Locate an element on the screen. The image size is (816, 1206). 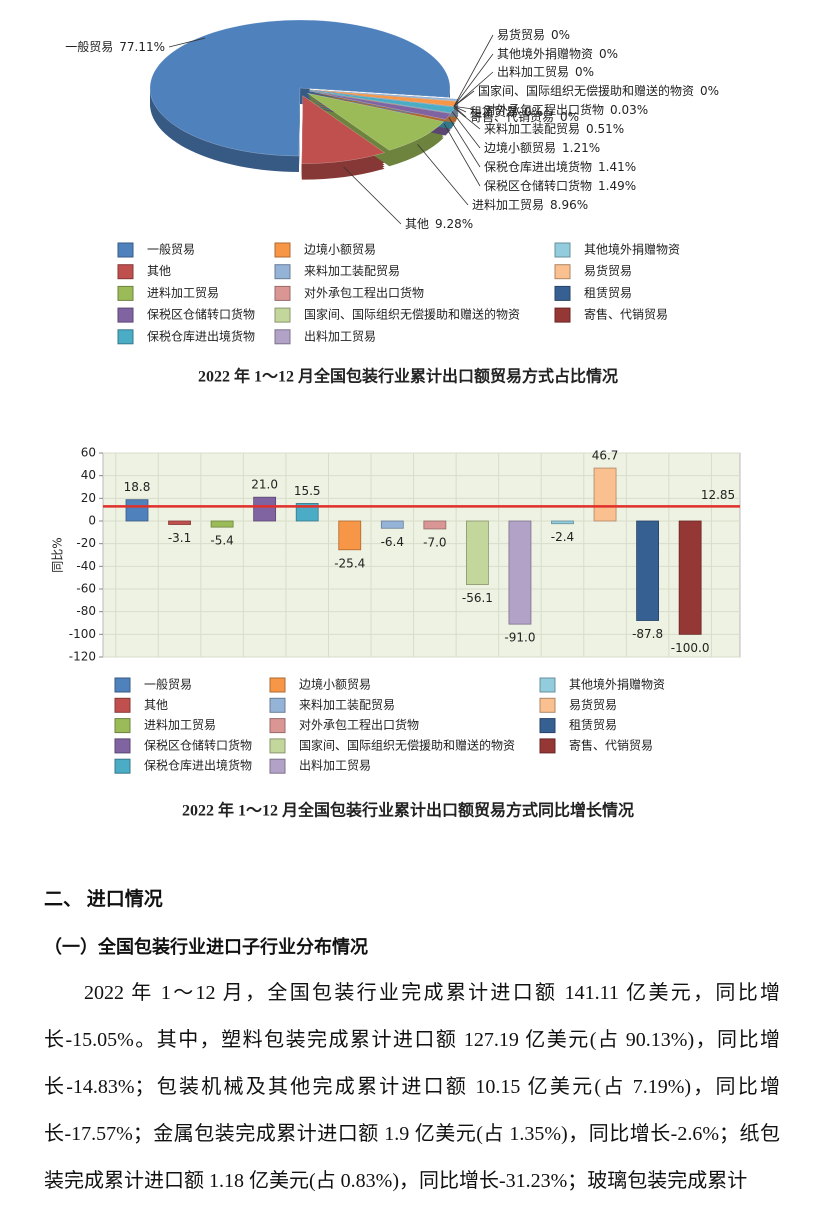
data-label: 18.8 is located at coordinates (137, 487).